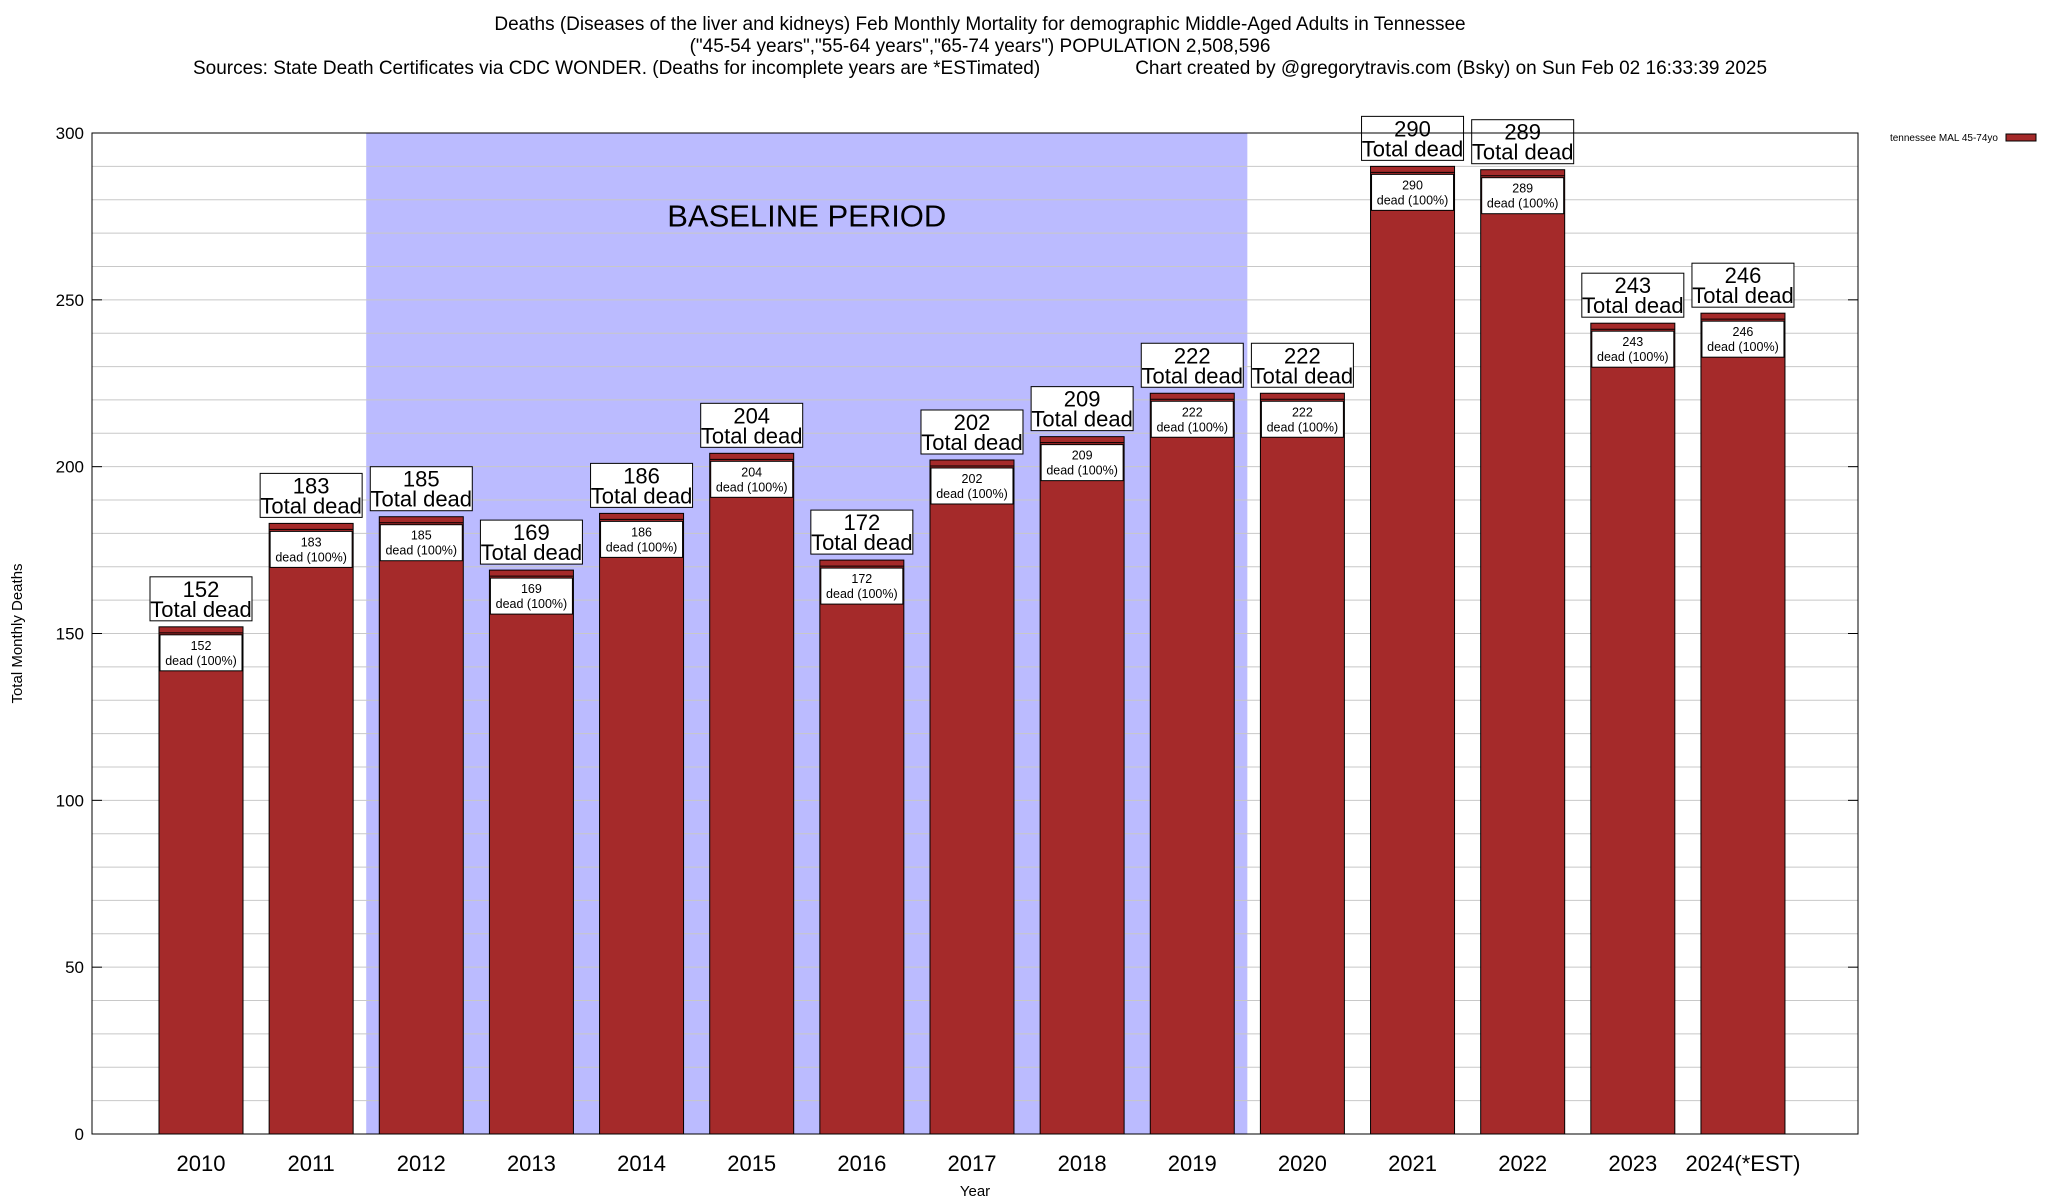  What do you see at coordinates (972, 422) in the screenshot?
I see `data-label: 202` at bounding box center [972, 422].